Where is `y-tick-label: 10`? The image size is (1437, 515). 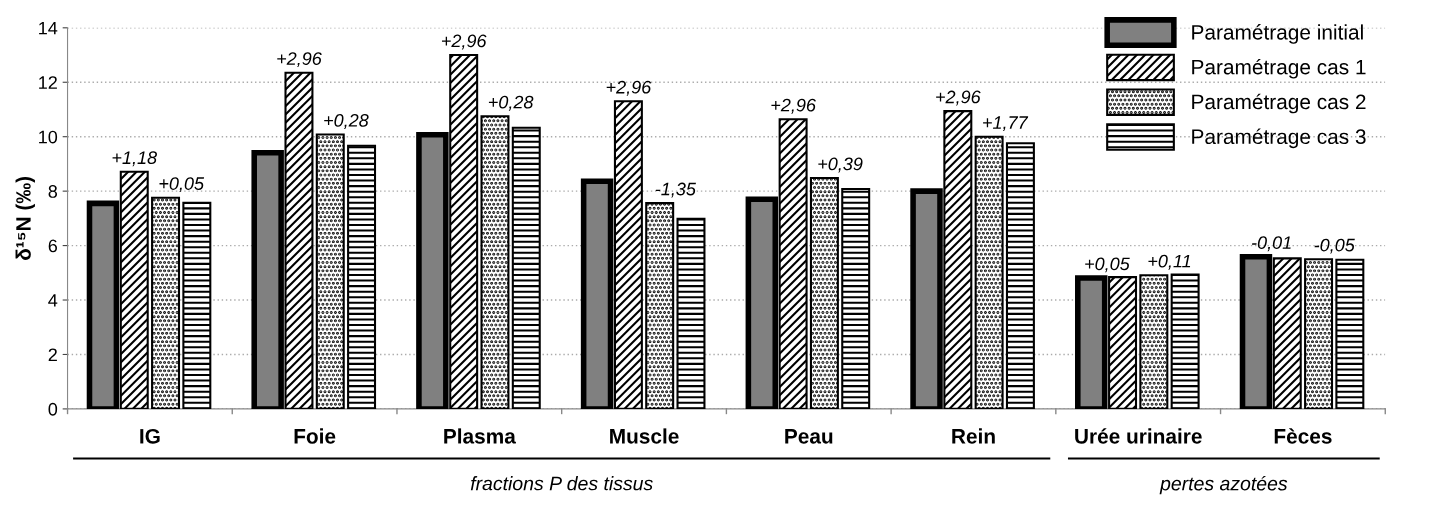
y-tick-label: 10 is located at coordinates (48, 137).